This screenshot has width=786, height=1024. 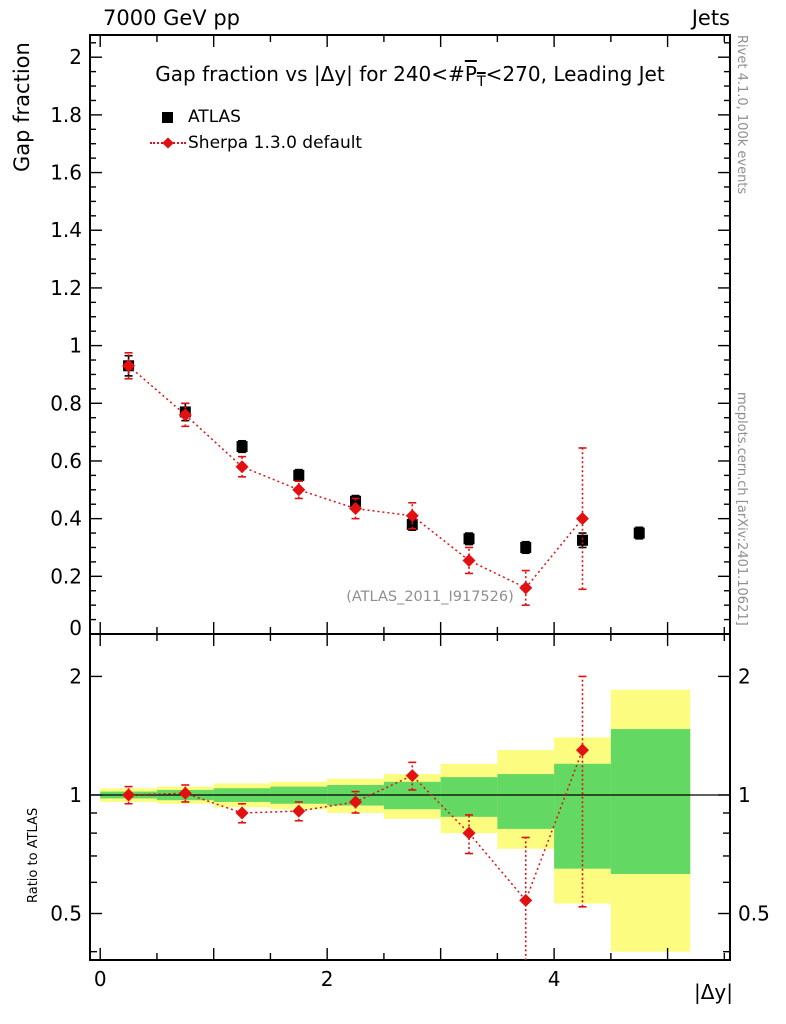 I want to click on plot-title-pre: Gap fraction vs |Δy| for 240<#, so click(x=310, y=74).